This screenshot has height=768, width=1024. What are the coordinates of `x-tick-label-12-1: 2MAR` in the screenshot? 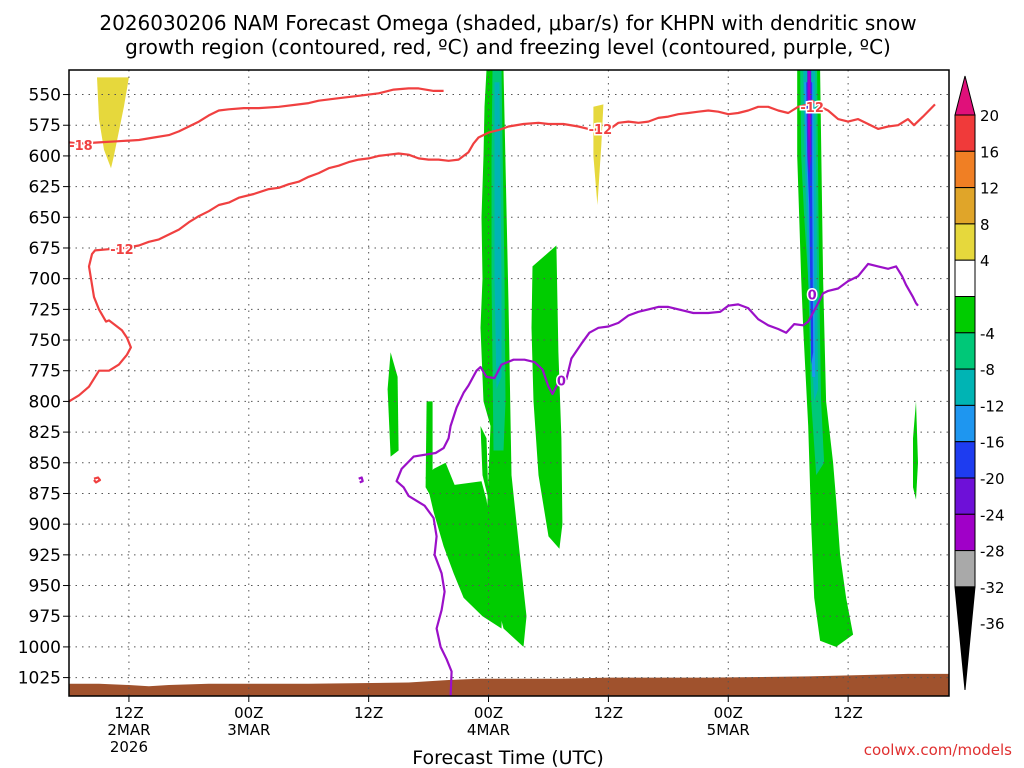 It's located at (128, 730).